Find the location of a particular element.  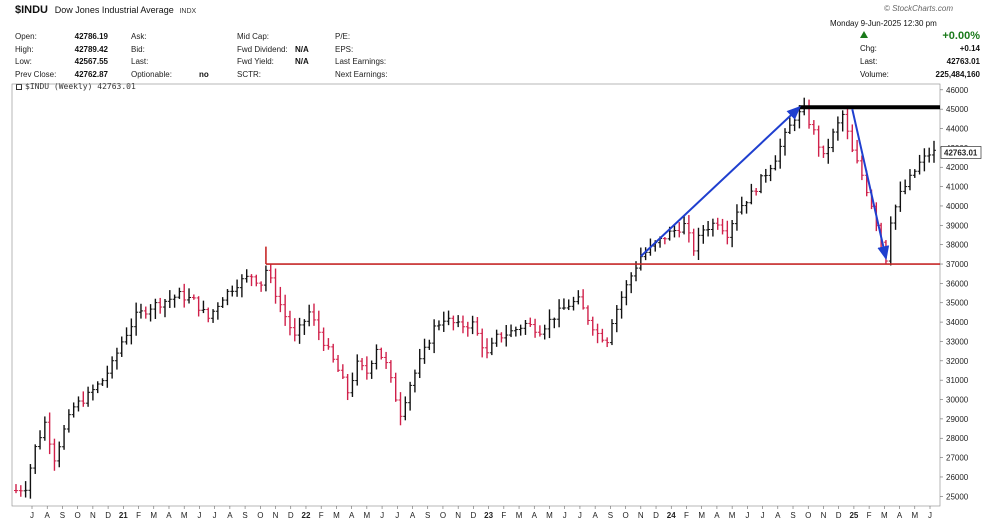

status-last-value: 42763.01 is located at coordinates (963, 61).